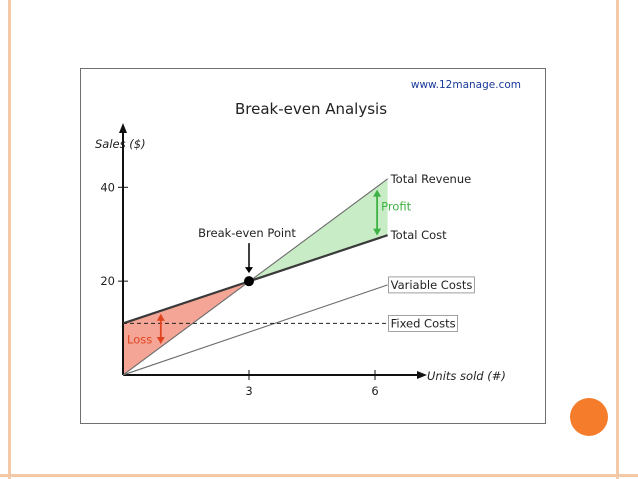 The height and width of the screenshot is (479, 638). Describe the element at coordinates (139, 339) in the screenshot. I see `loss-label: Loss` at that location.